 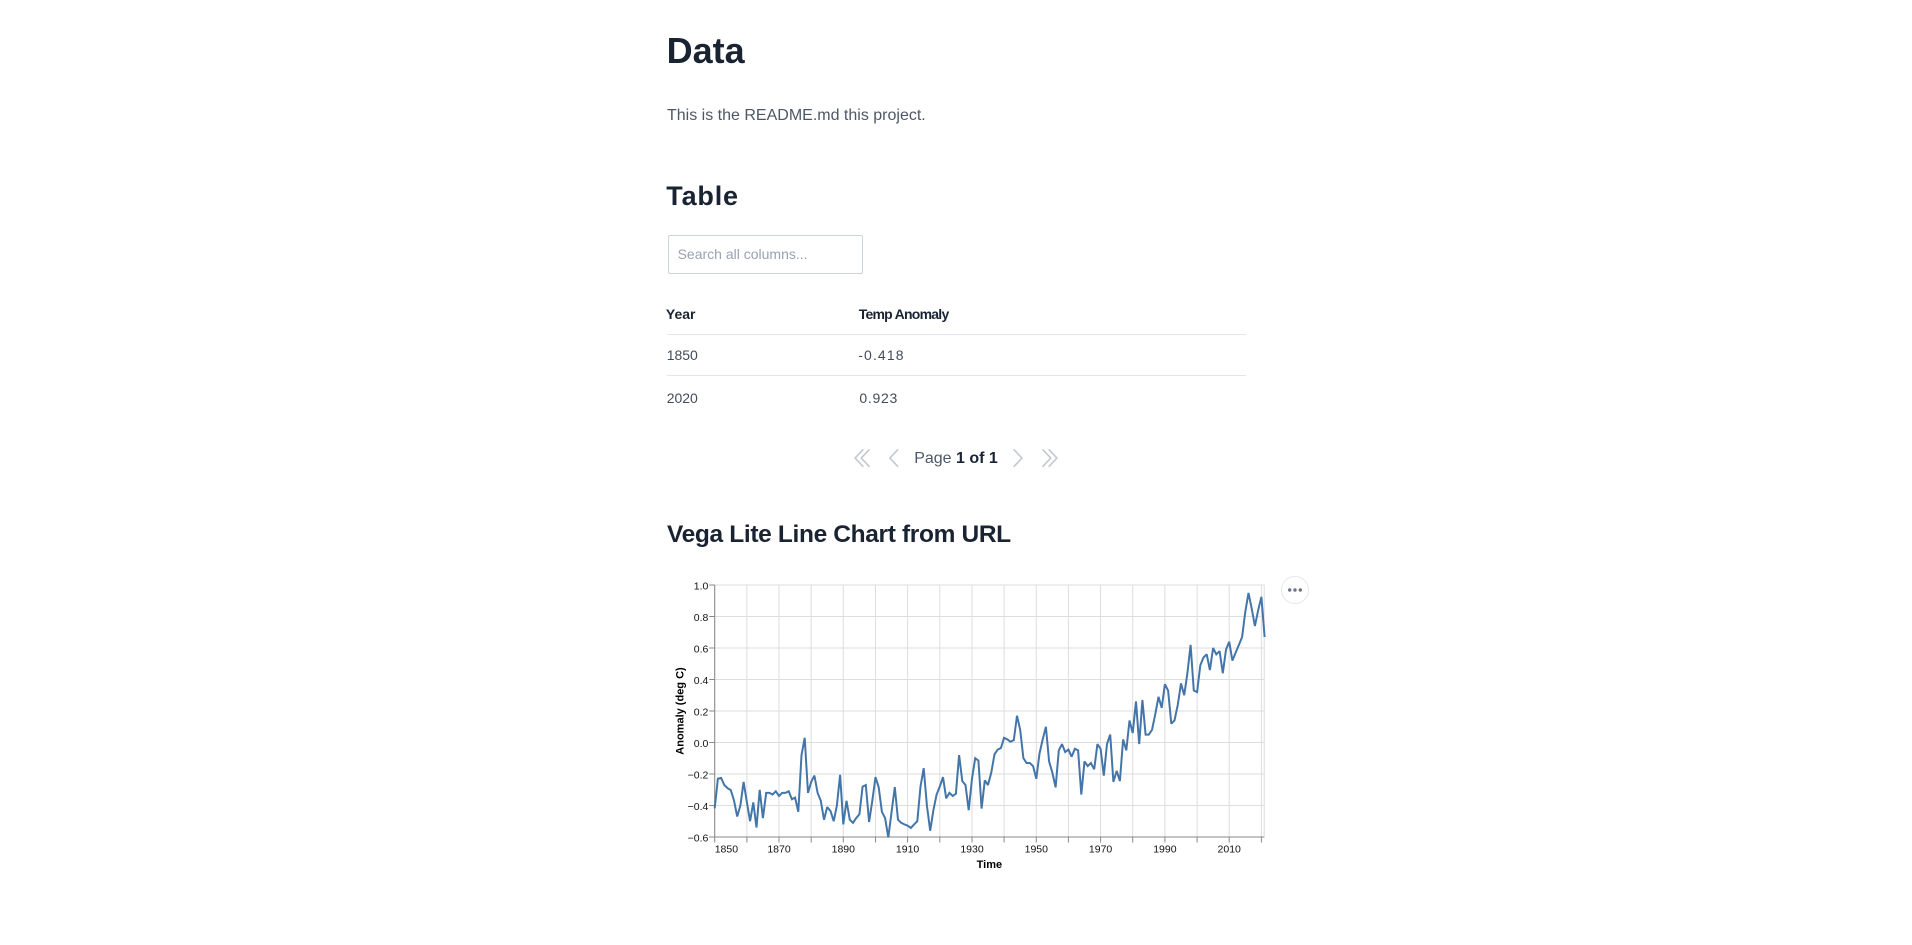 What do you see at coordinates (908, 849) in the screenshot?
I see `svg-text: 1910` at bounding box center [908, 849].